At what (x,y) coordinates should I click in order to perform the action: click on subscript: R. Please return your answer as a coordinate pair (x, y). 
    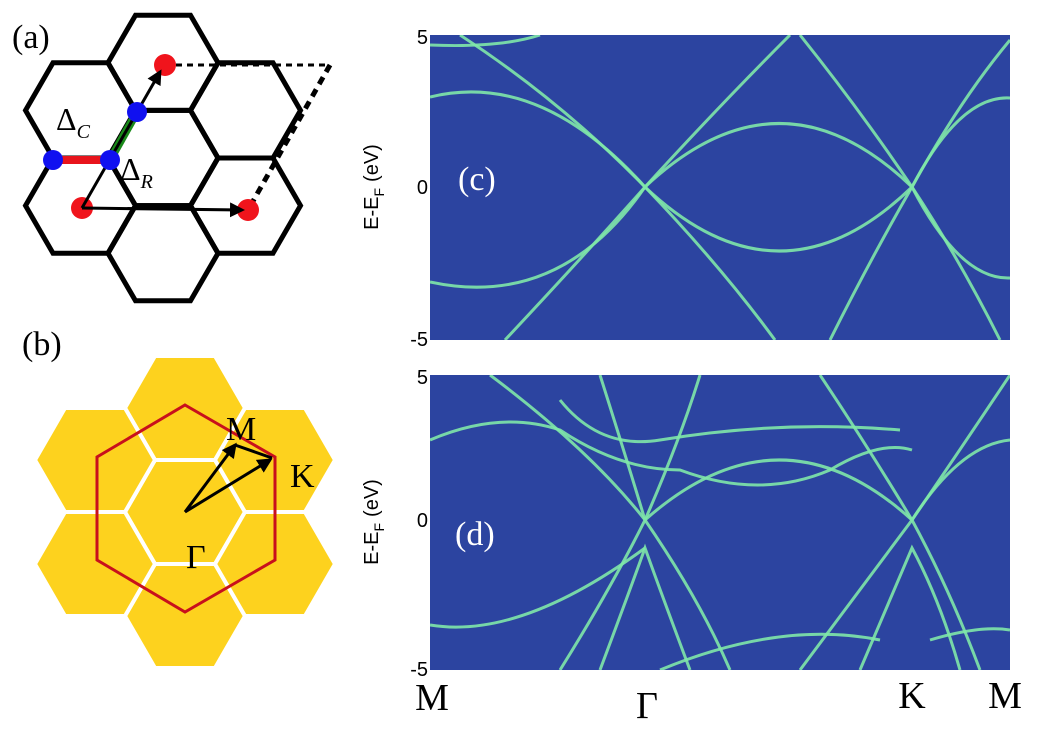
    Looking at the image, I should click on (146, 182).